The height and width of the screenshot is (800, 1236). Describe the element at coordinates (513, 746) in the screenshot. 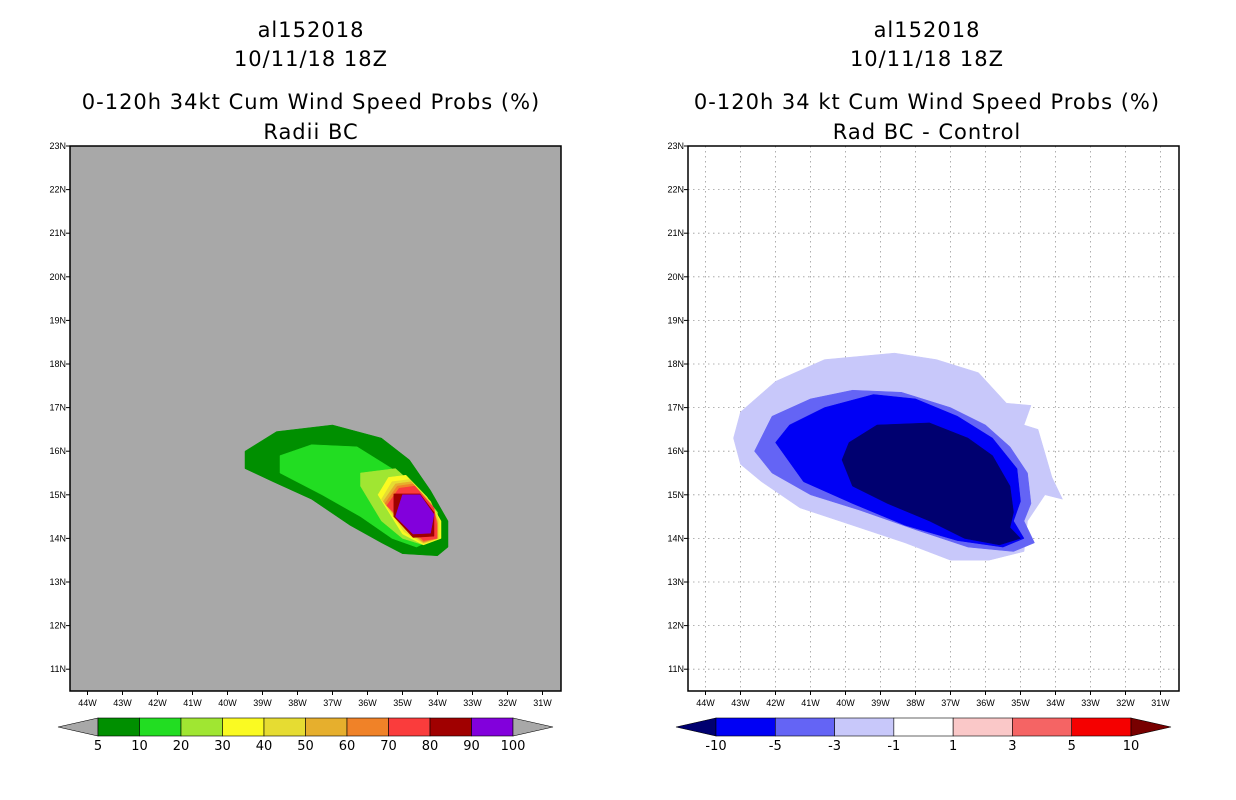

I see `colorbar-label: 100` at that location.